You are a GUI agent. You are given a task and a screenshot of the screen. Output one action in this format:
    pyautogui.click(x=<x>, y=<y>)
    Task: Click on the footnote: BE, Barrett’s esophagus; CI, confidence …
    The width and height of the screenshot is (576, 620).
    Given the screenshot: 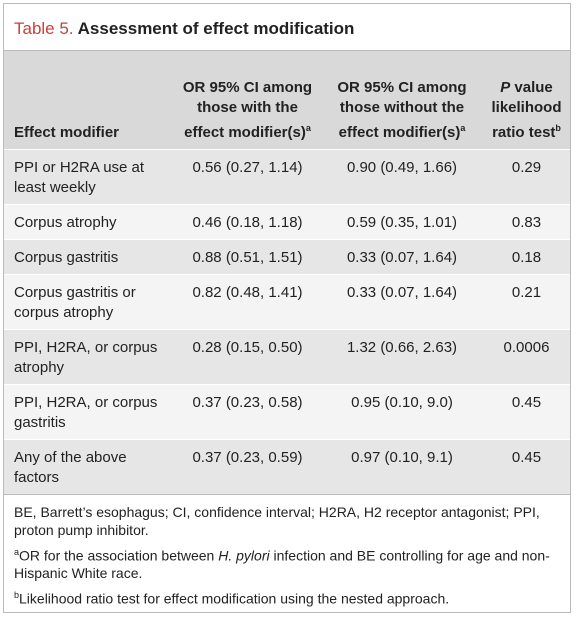 What is the action you would take?
    pyautogui.click(x=277, y=520)
    